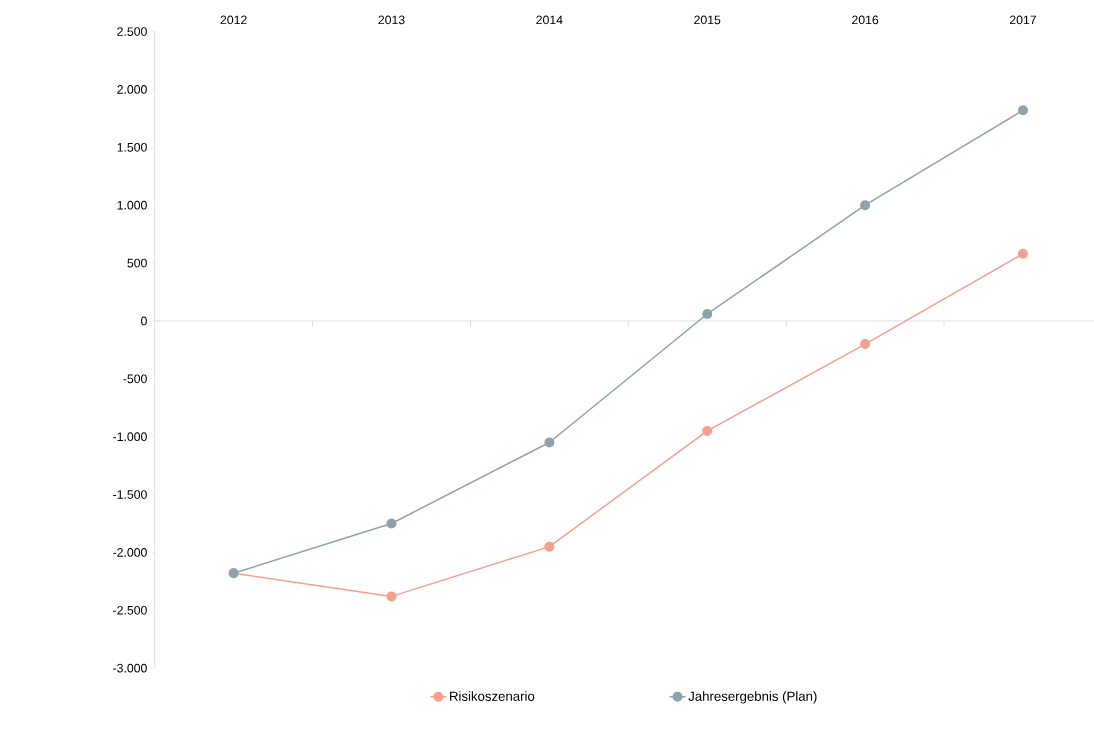 This screenshot has height=732, width=1094. Describe the element at coordinates (132, 147) in the screenshot. I see `y-tick-label: 1.500` at that location.